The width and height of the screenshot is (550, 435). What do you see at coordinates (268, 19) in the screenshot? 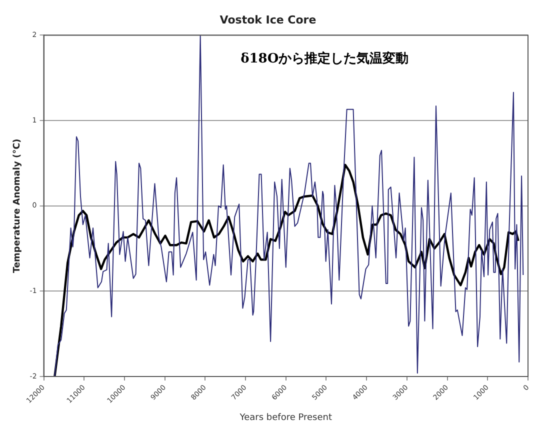
I see `chart-title: Vostok Ice Core` at bounding box center [268, 19].